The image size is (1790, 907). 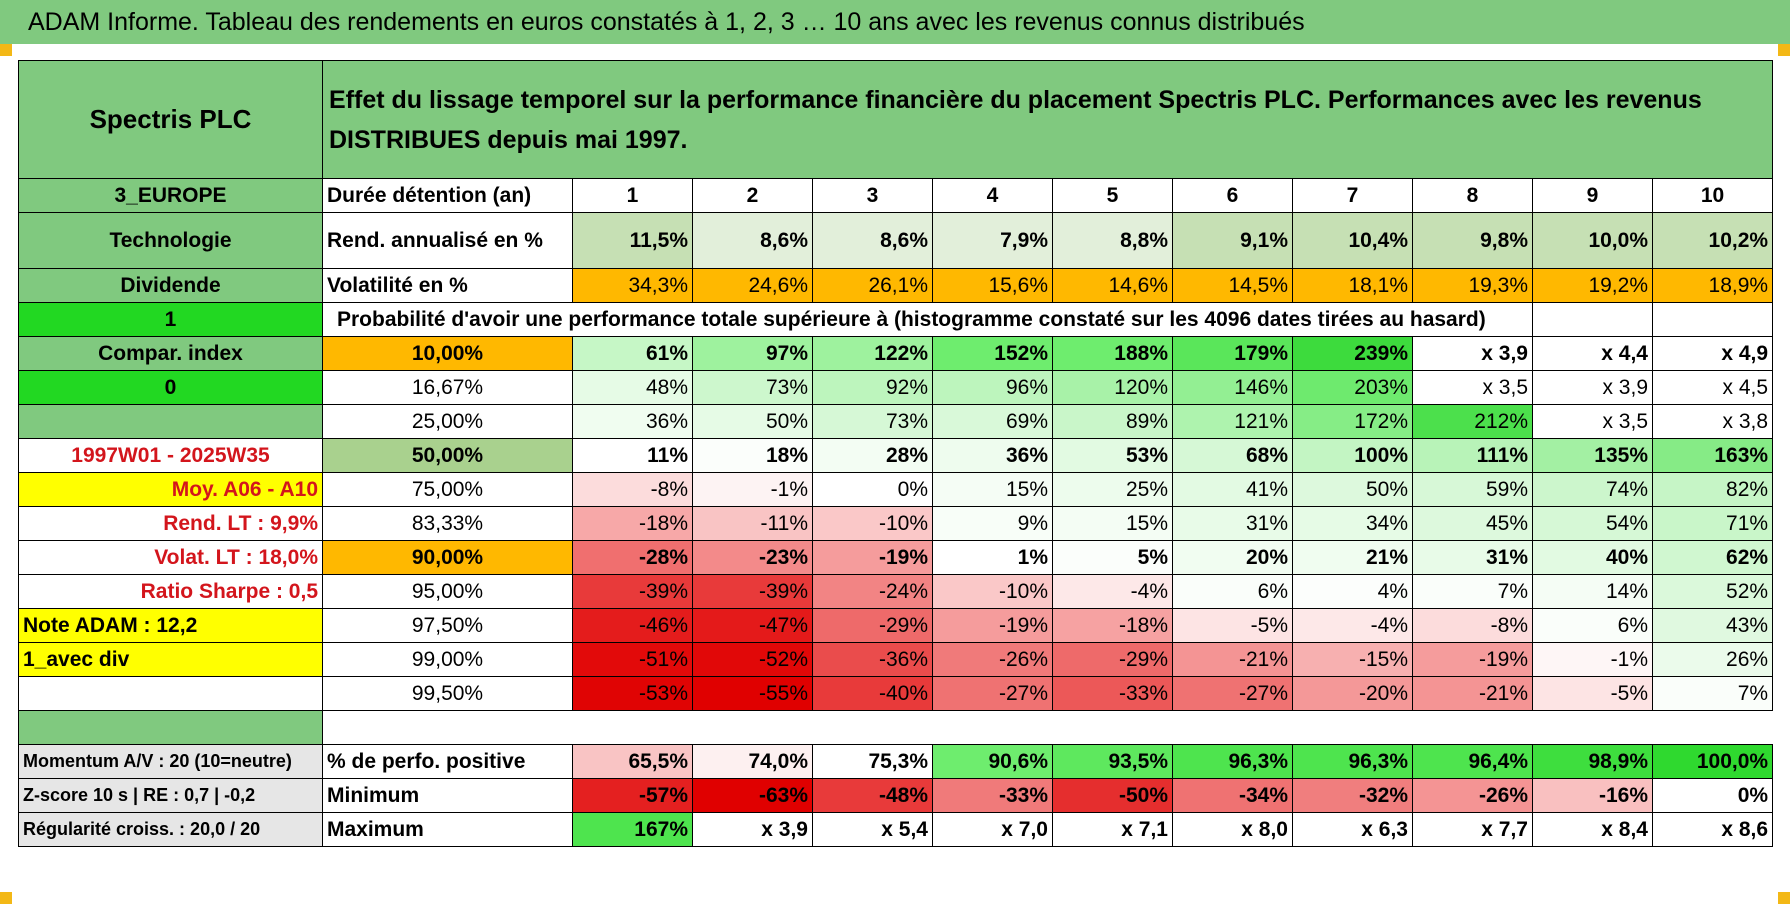 What do you see at coordinates (170, 240) in the screenshot?
I see `sector-cell: Technologie` at bounding box center [170, 240].